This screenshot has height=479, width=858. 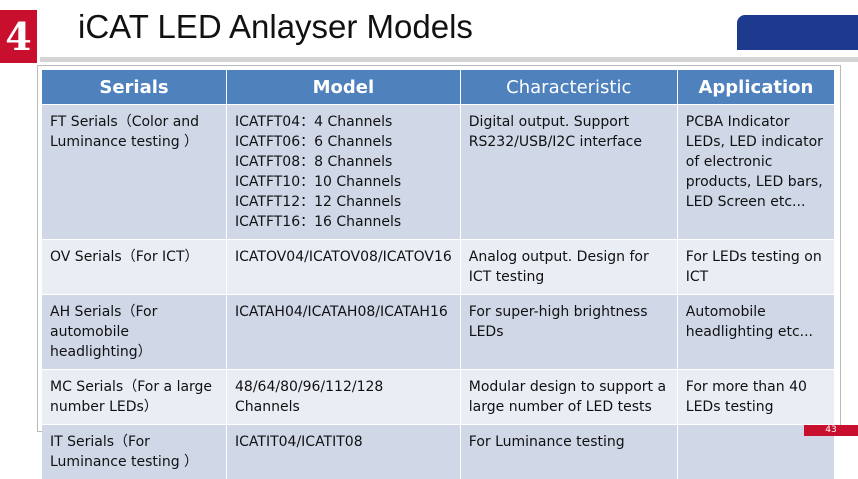 What do you see at coordinates (275, 27) in the screenshot?
I see `slide-title: iCAT LED Anlayser Models` at bounding box center [275, 27].